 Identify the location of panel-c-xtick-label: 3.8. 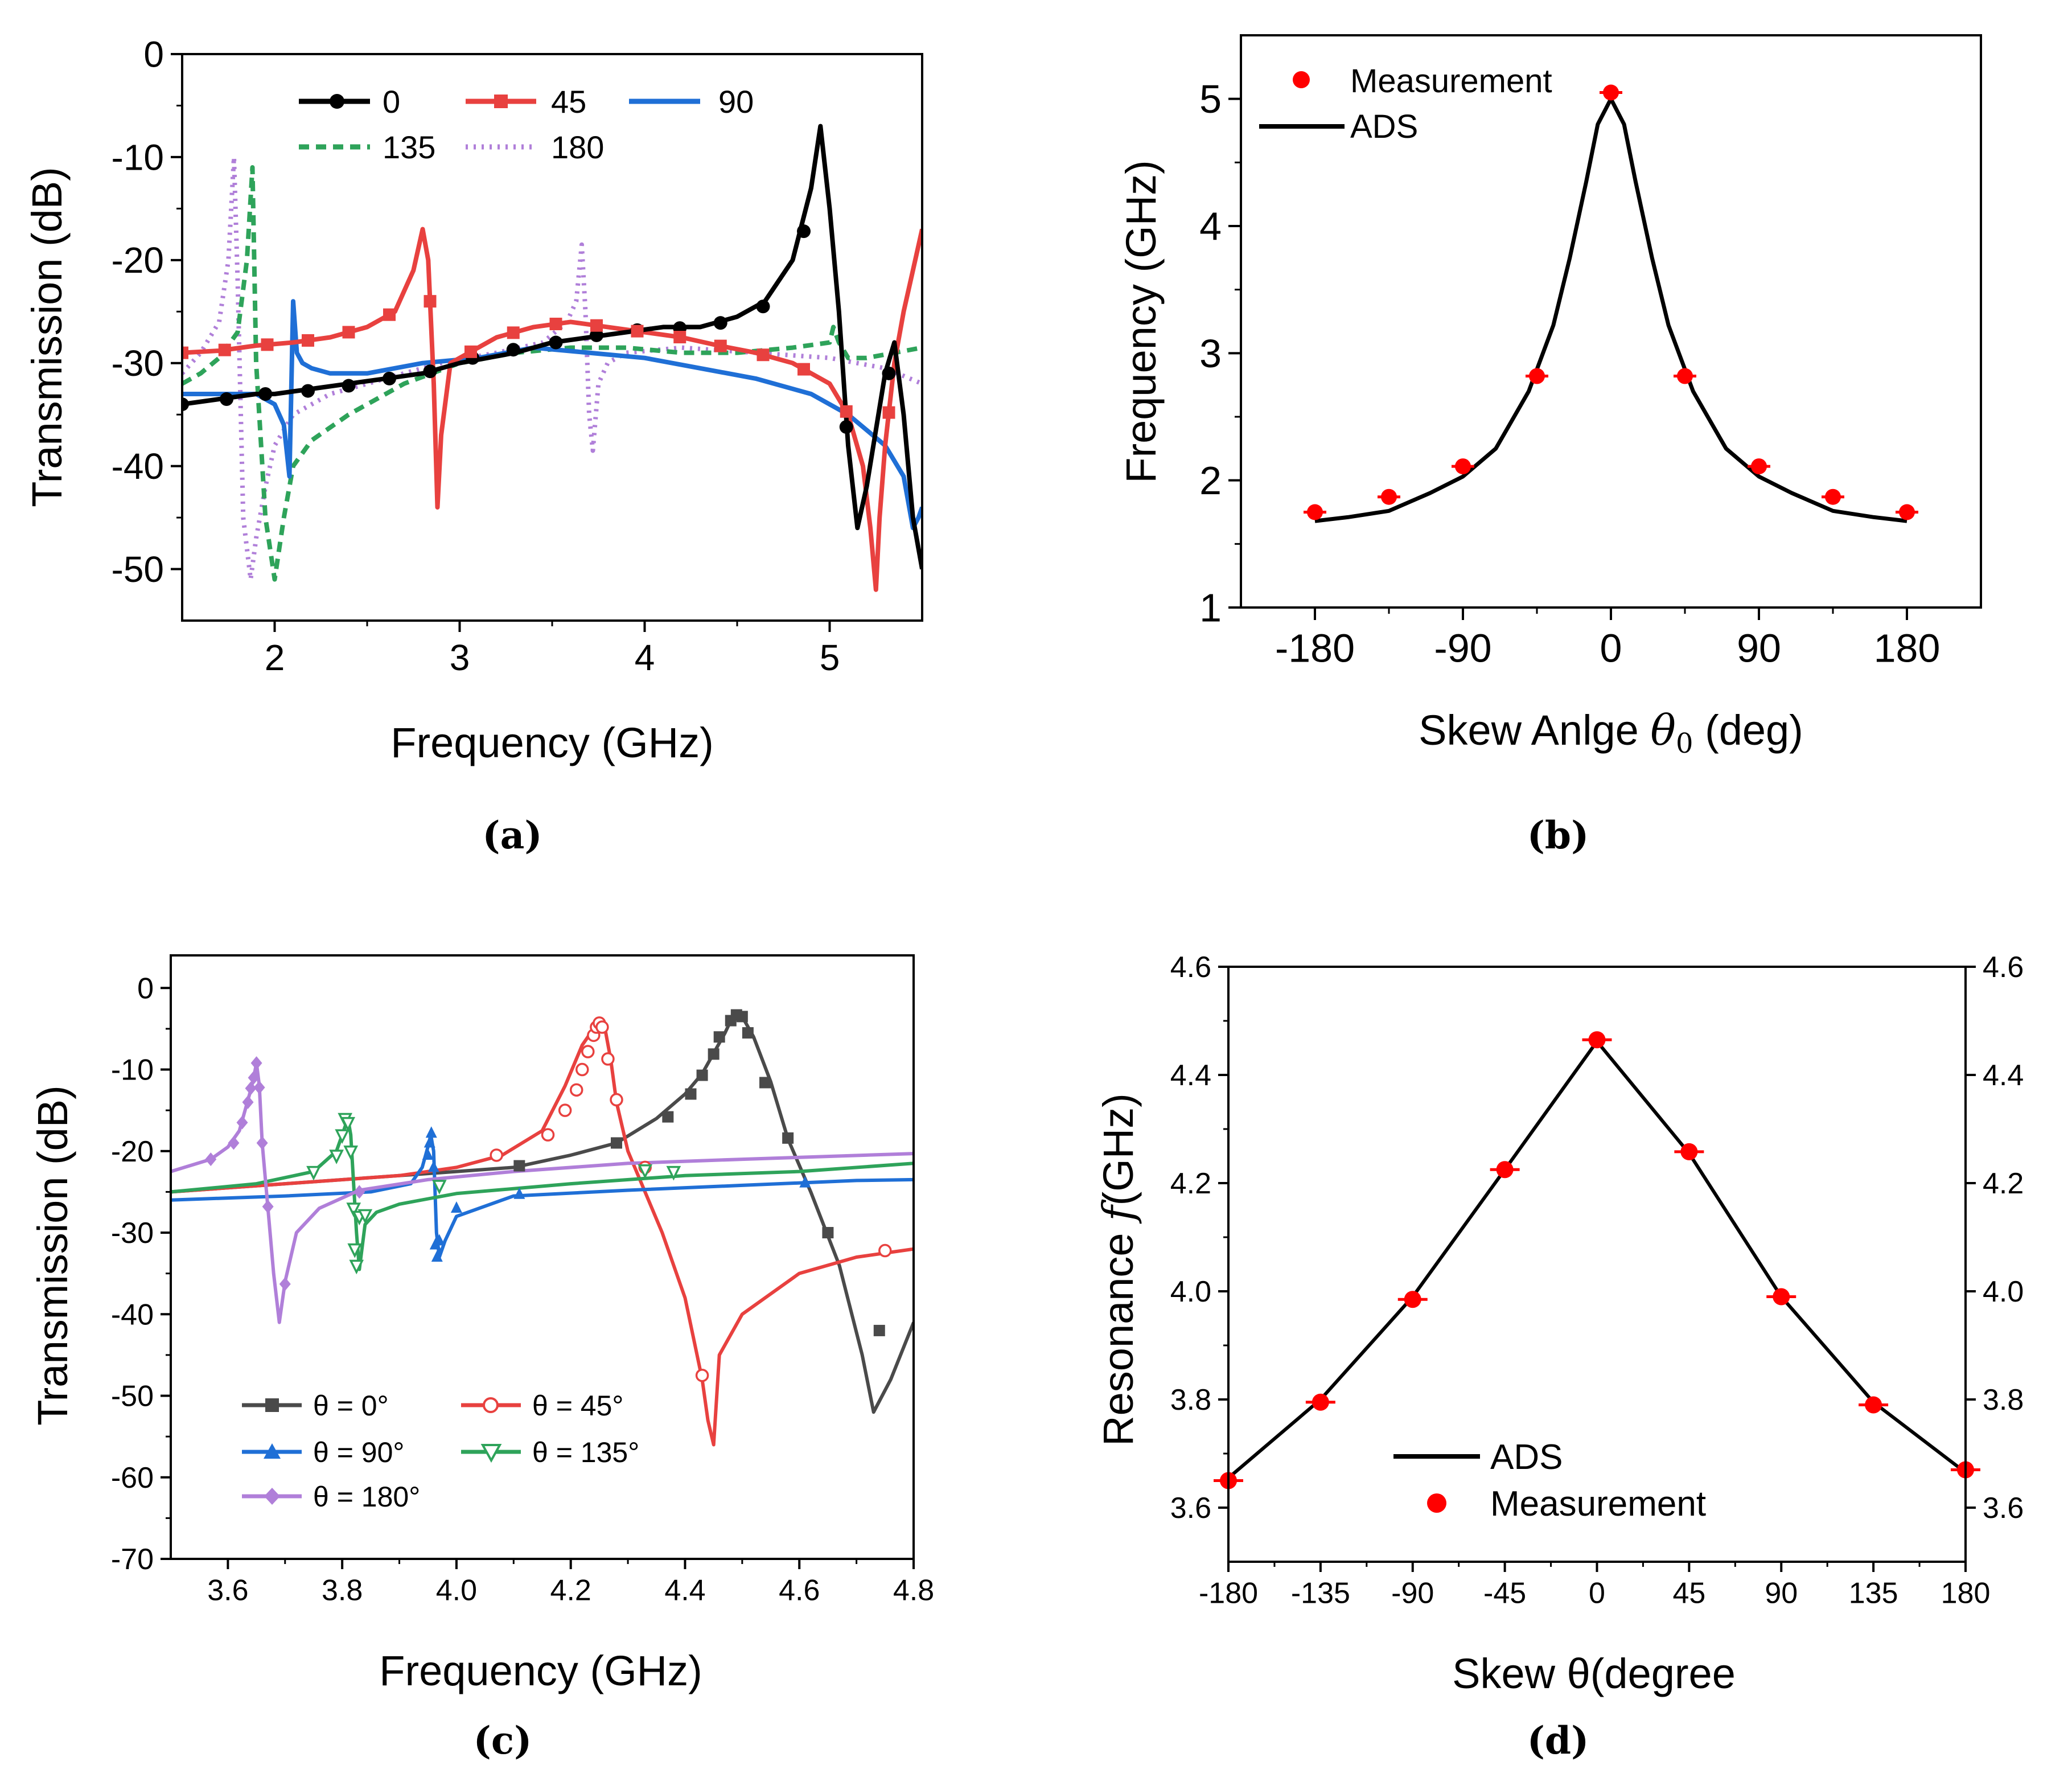
(342, 1590).